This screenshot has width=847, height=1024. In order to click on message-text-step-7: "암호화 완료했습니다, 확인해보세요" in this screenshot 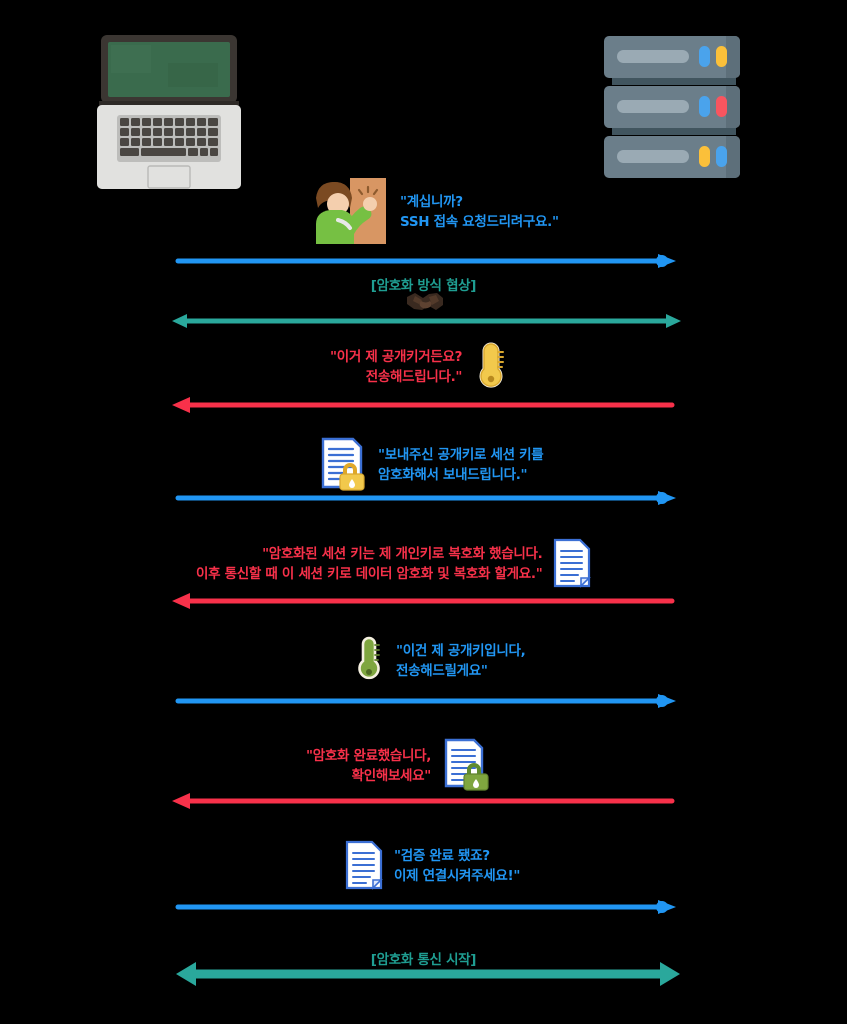, I will do `click(369, 766)`.